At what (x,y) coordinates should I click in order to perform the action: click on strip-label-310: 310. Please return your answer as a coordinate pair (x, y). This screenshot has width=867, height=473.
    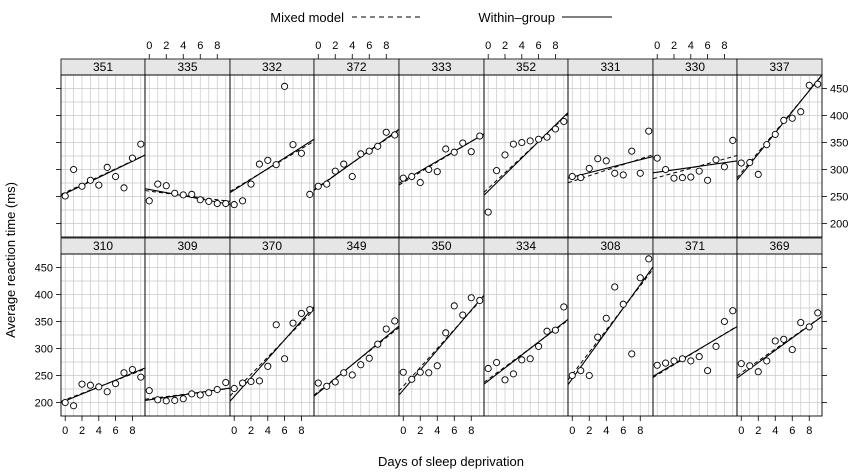
    Looking at the image, I should click on (103, 246).